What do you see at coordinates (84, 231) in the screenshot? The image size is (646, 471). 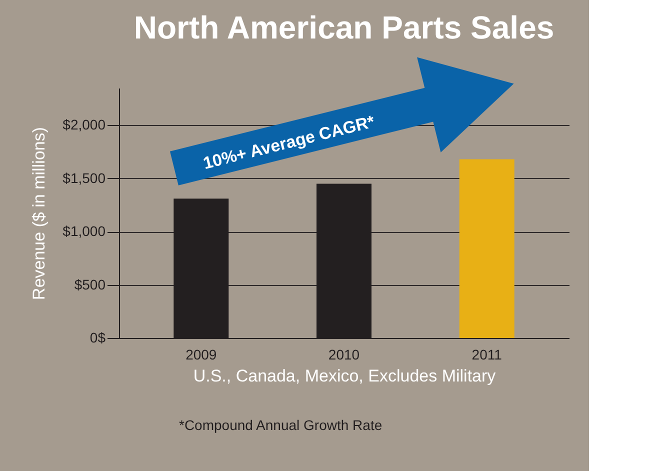 I see `y-tick-label: $1,000` at bounding box center [84, 231].